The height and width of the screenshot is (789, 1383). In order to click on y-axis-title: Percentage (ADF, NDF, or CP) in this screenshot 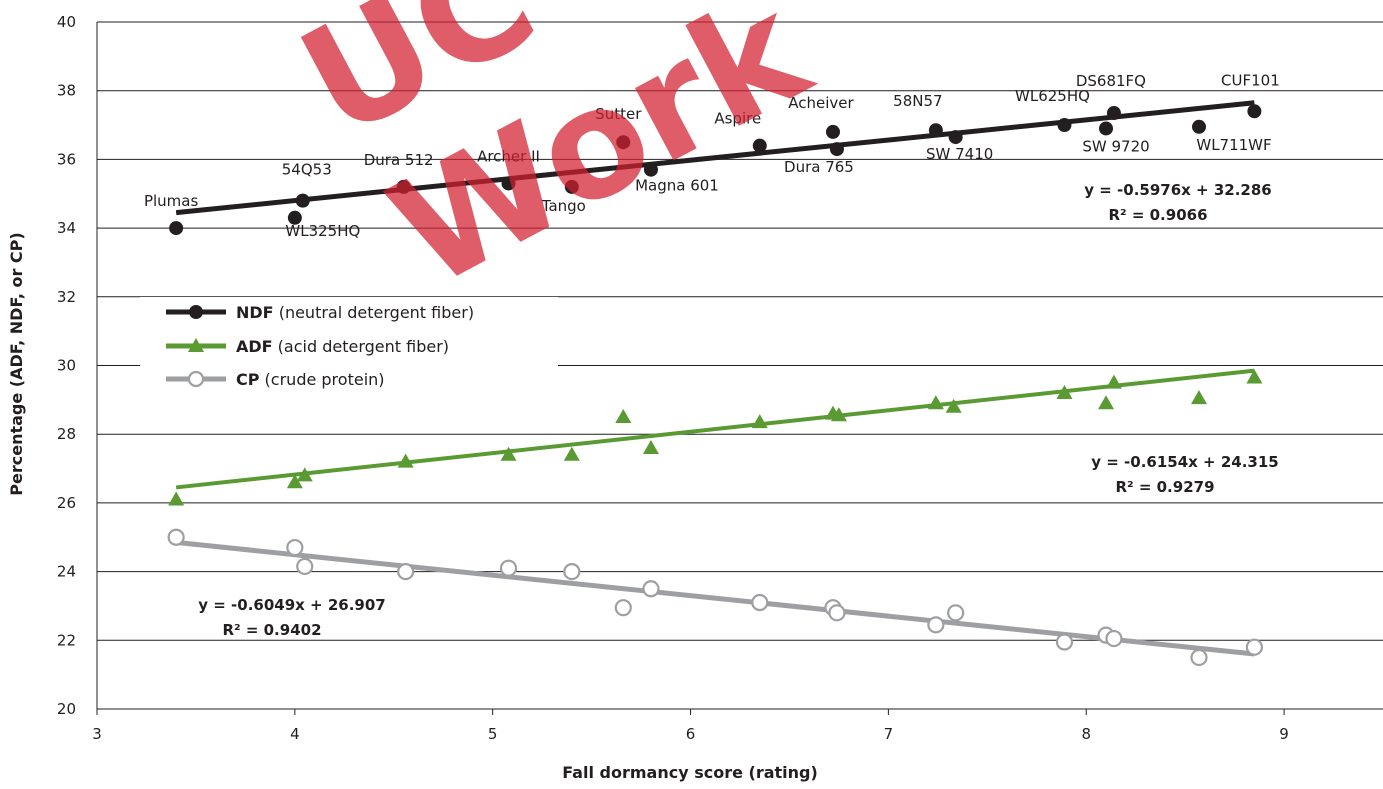, I will do `click(16, 363)`.